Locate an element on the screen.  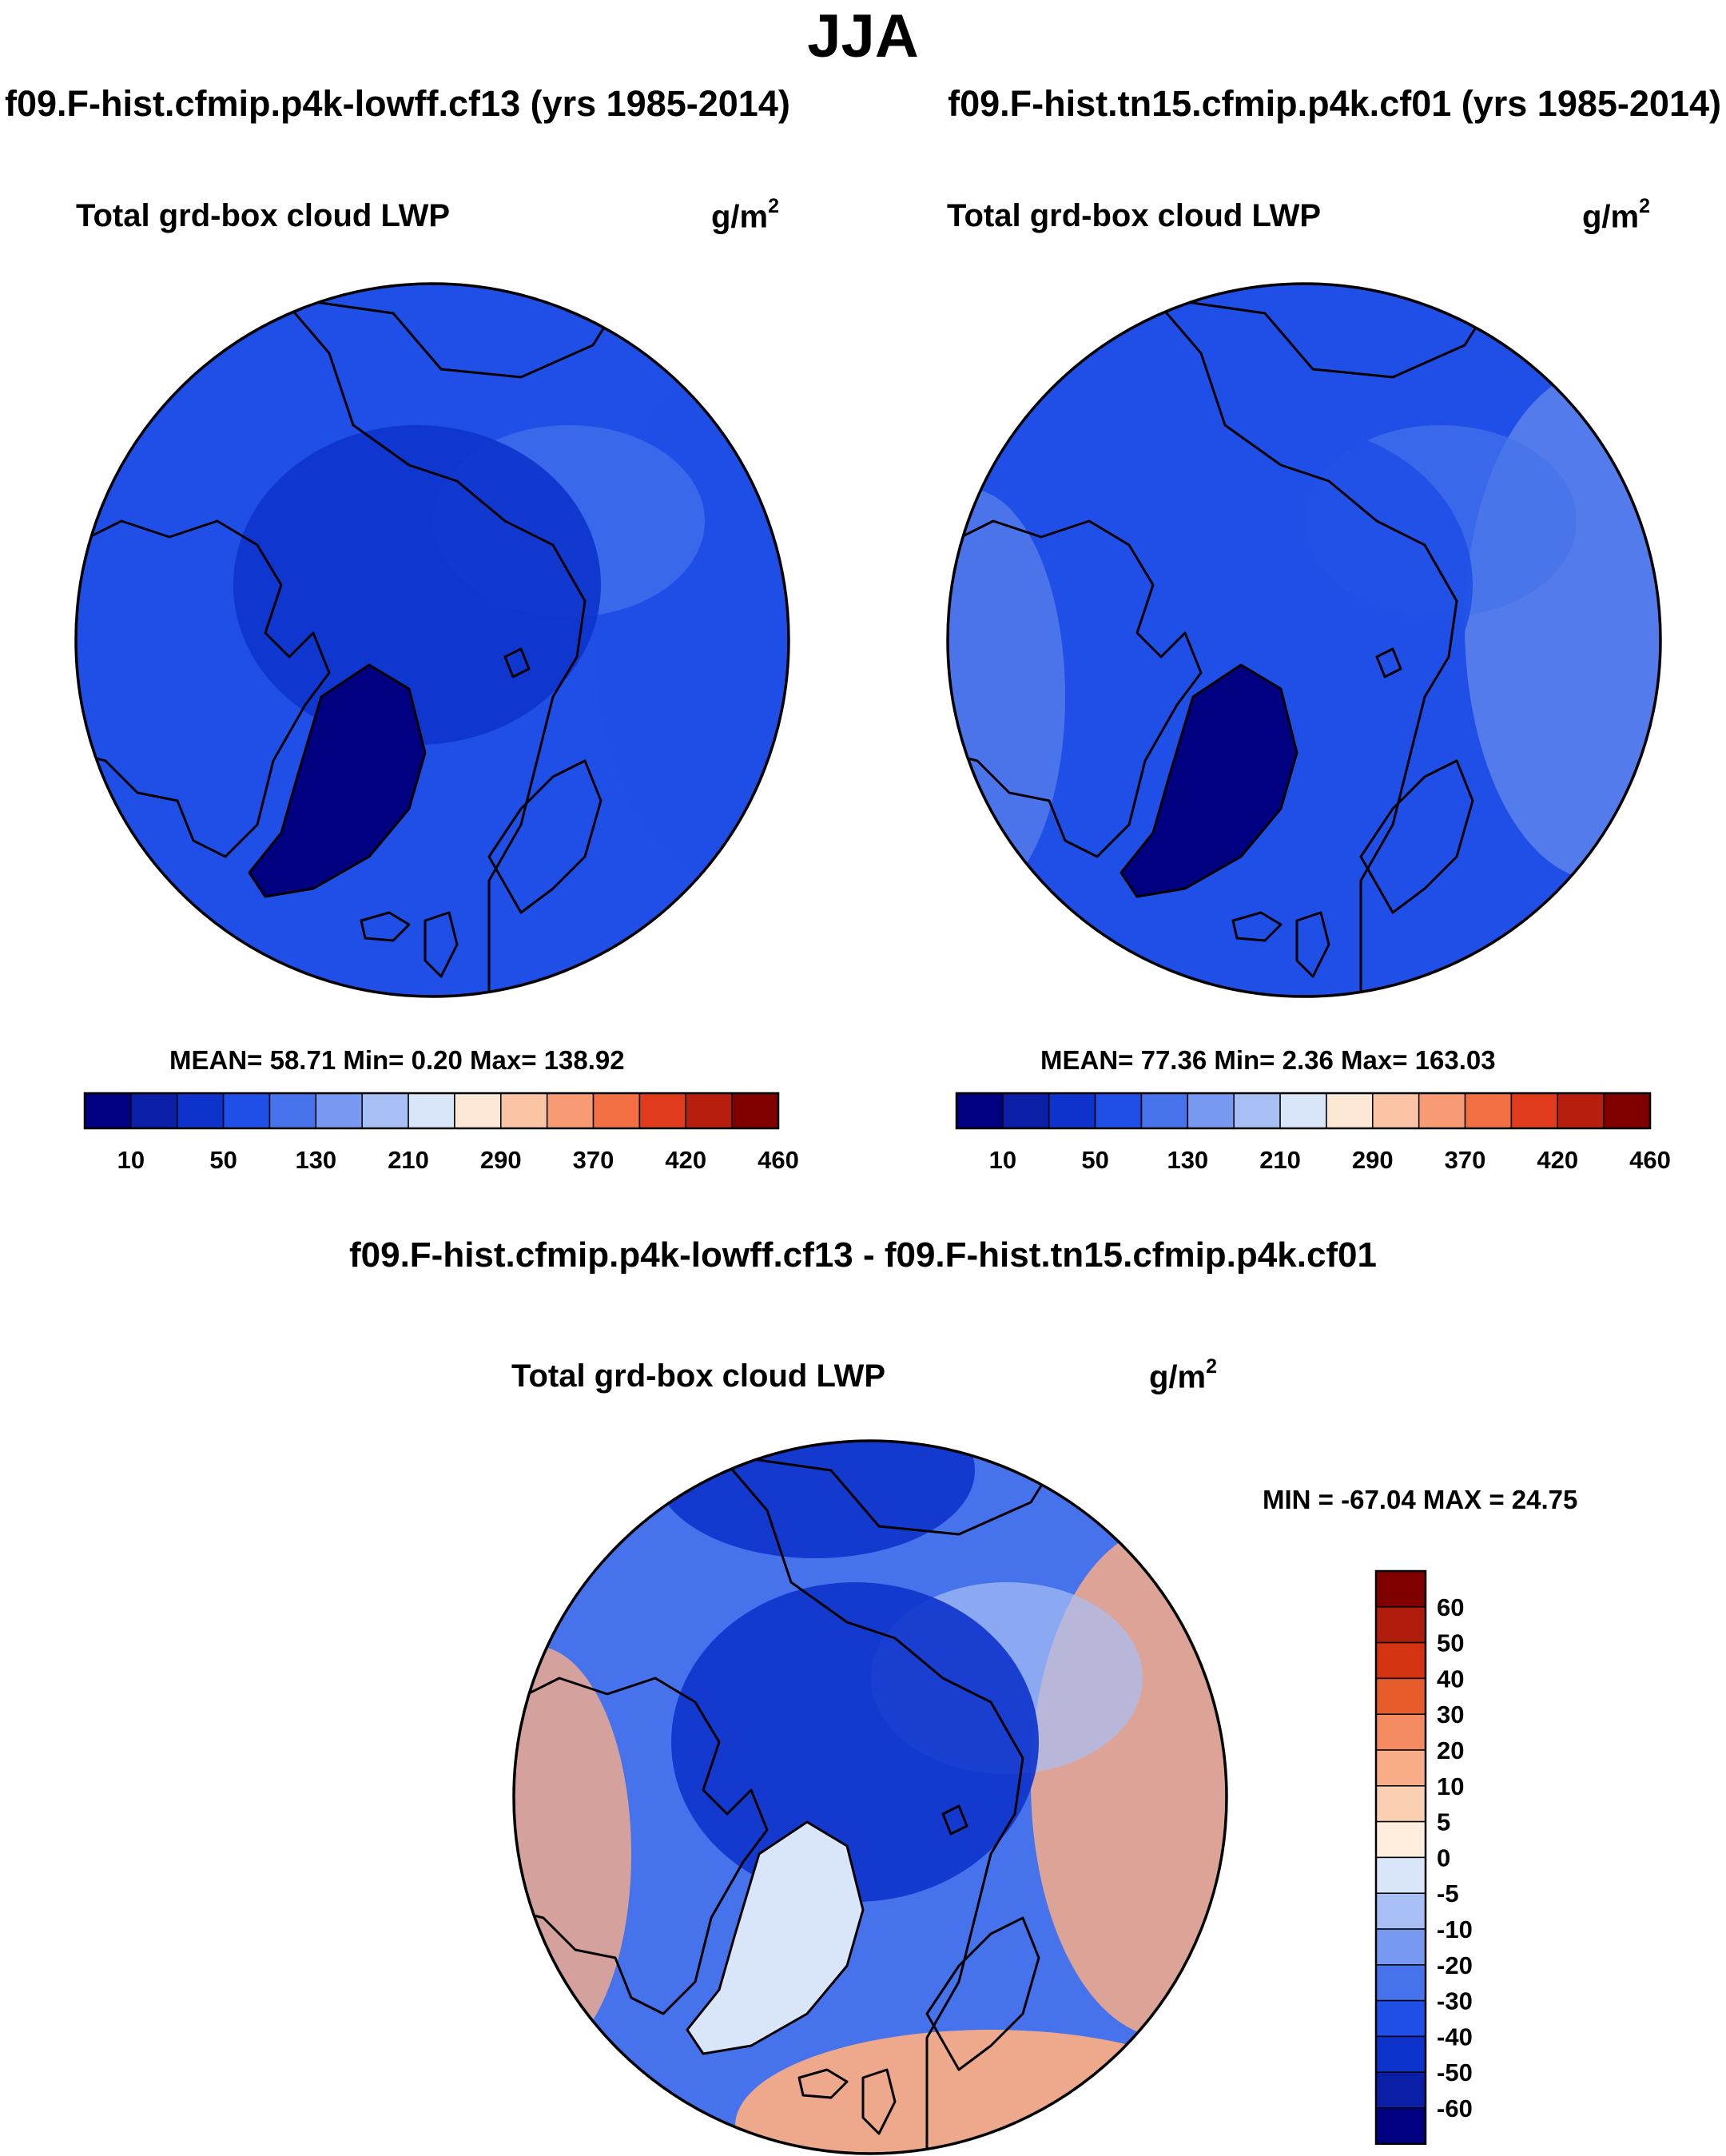
colorbar-tick-label: 5 is located at coordinates (1443, 1822).